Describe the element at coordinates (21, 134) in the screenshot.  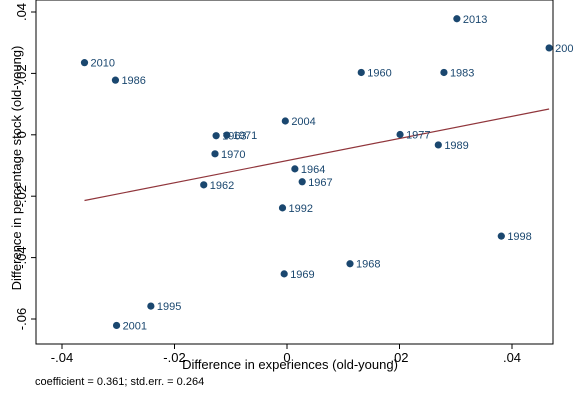
I see `y-tick-label: 0` at that location.